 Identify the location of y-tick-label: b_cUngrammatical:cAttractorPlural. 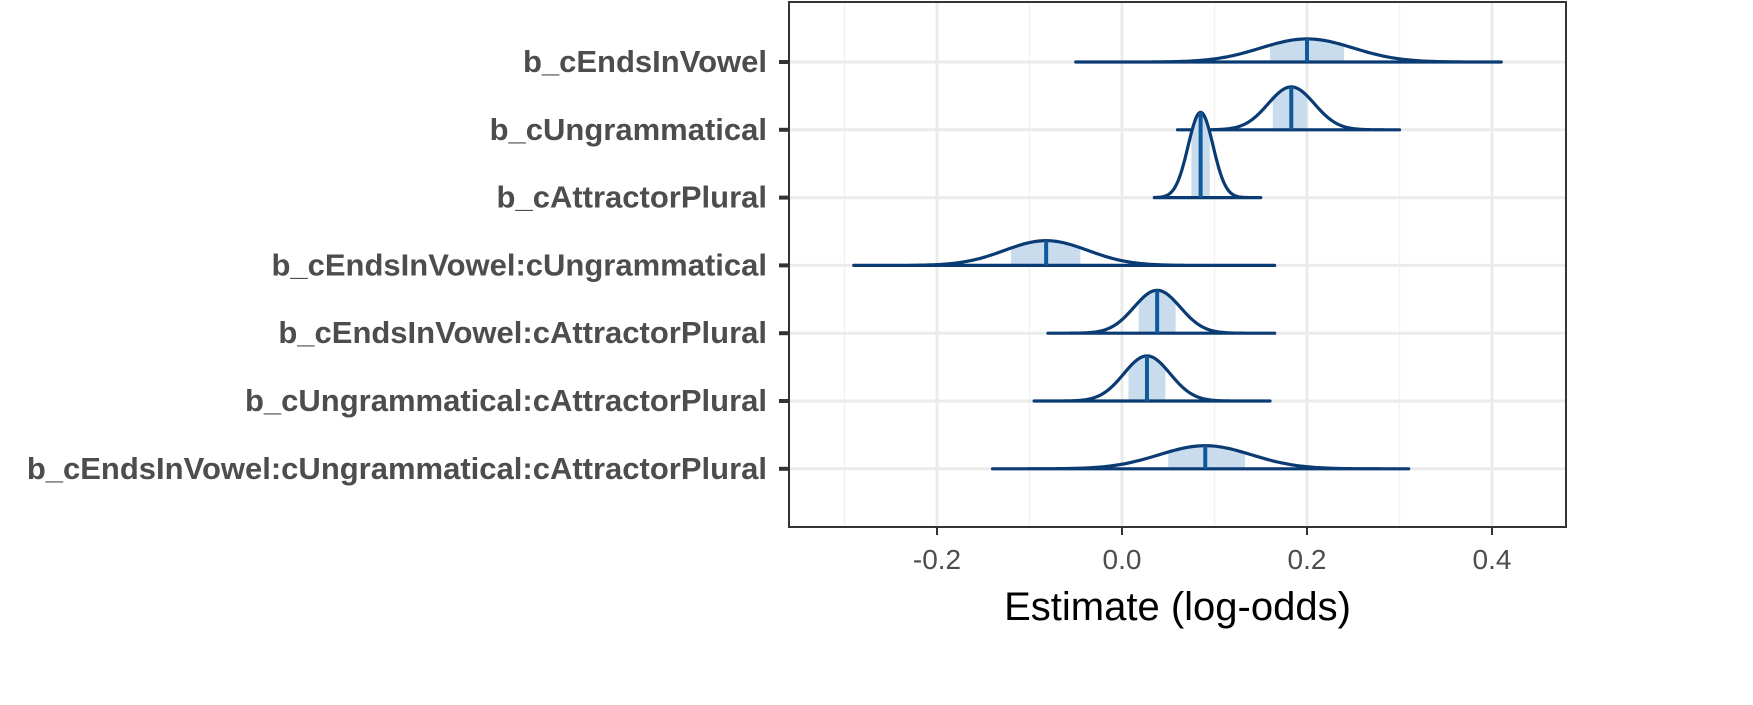
(506, 400).